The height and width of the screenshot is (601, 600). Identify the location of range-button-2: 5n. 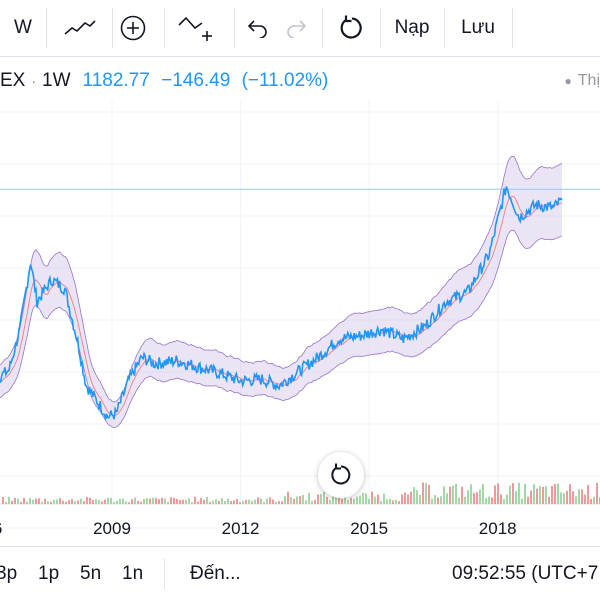
(91, 573).